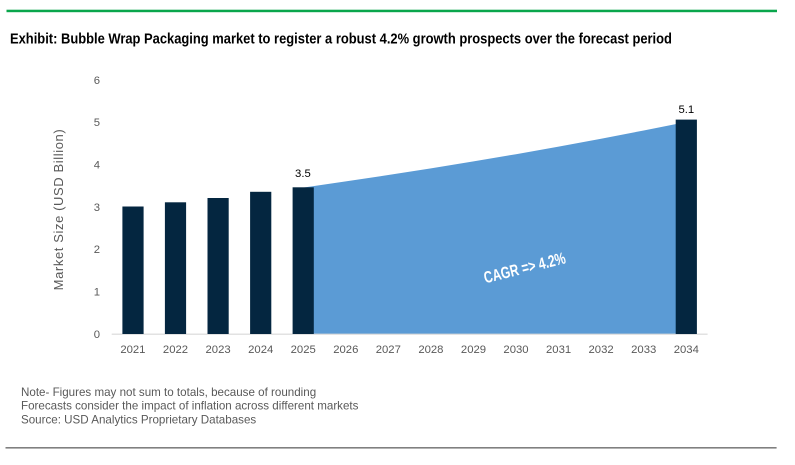  I want to click on svg-text: 2034, so click(686, 350).